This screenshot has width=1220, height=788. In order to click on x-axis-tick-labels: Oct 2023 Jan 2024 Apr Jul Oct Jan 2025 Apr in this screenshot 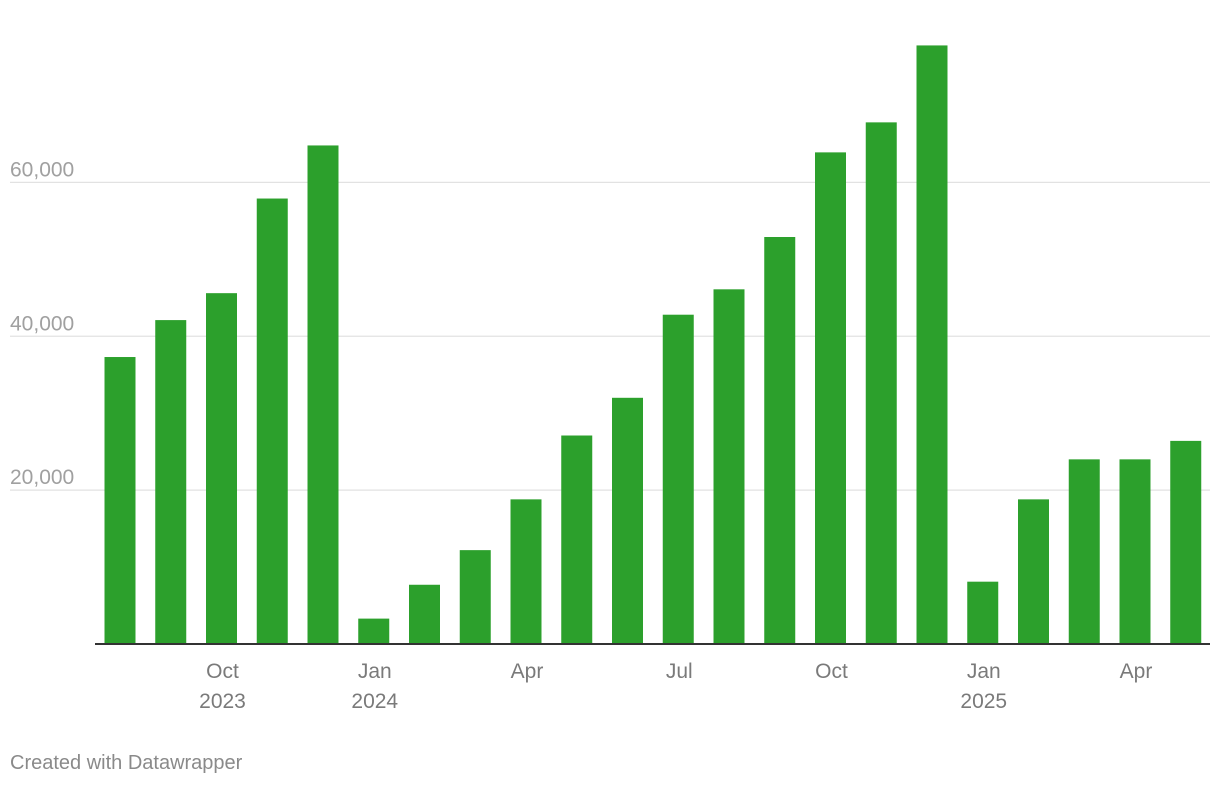, I will do `click(675, 686)`.